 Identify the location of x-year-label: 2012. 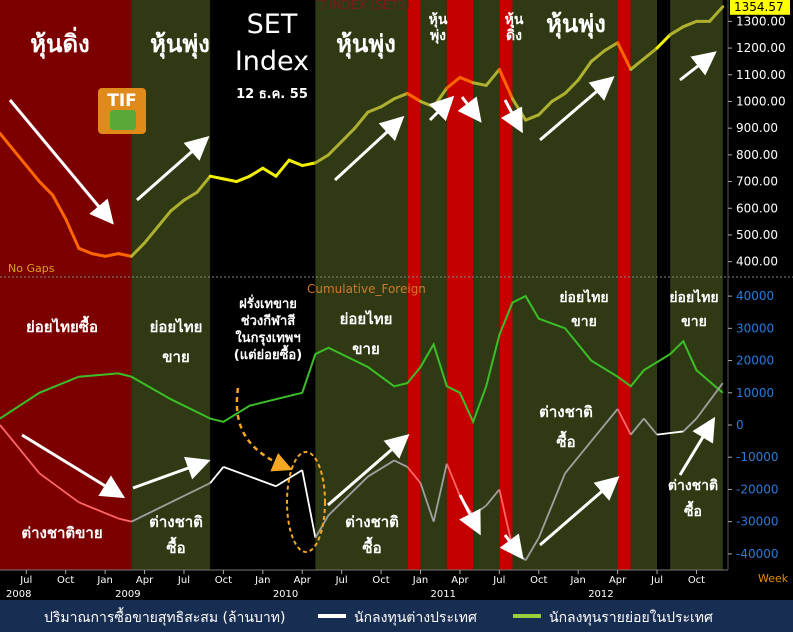
(600, 594).